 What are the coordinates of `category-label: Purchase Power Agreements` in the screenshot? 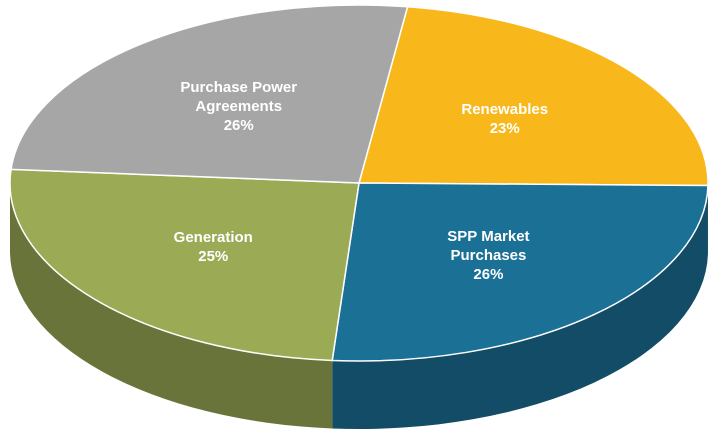 It's located at (239, 97).